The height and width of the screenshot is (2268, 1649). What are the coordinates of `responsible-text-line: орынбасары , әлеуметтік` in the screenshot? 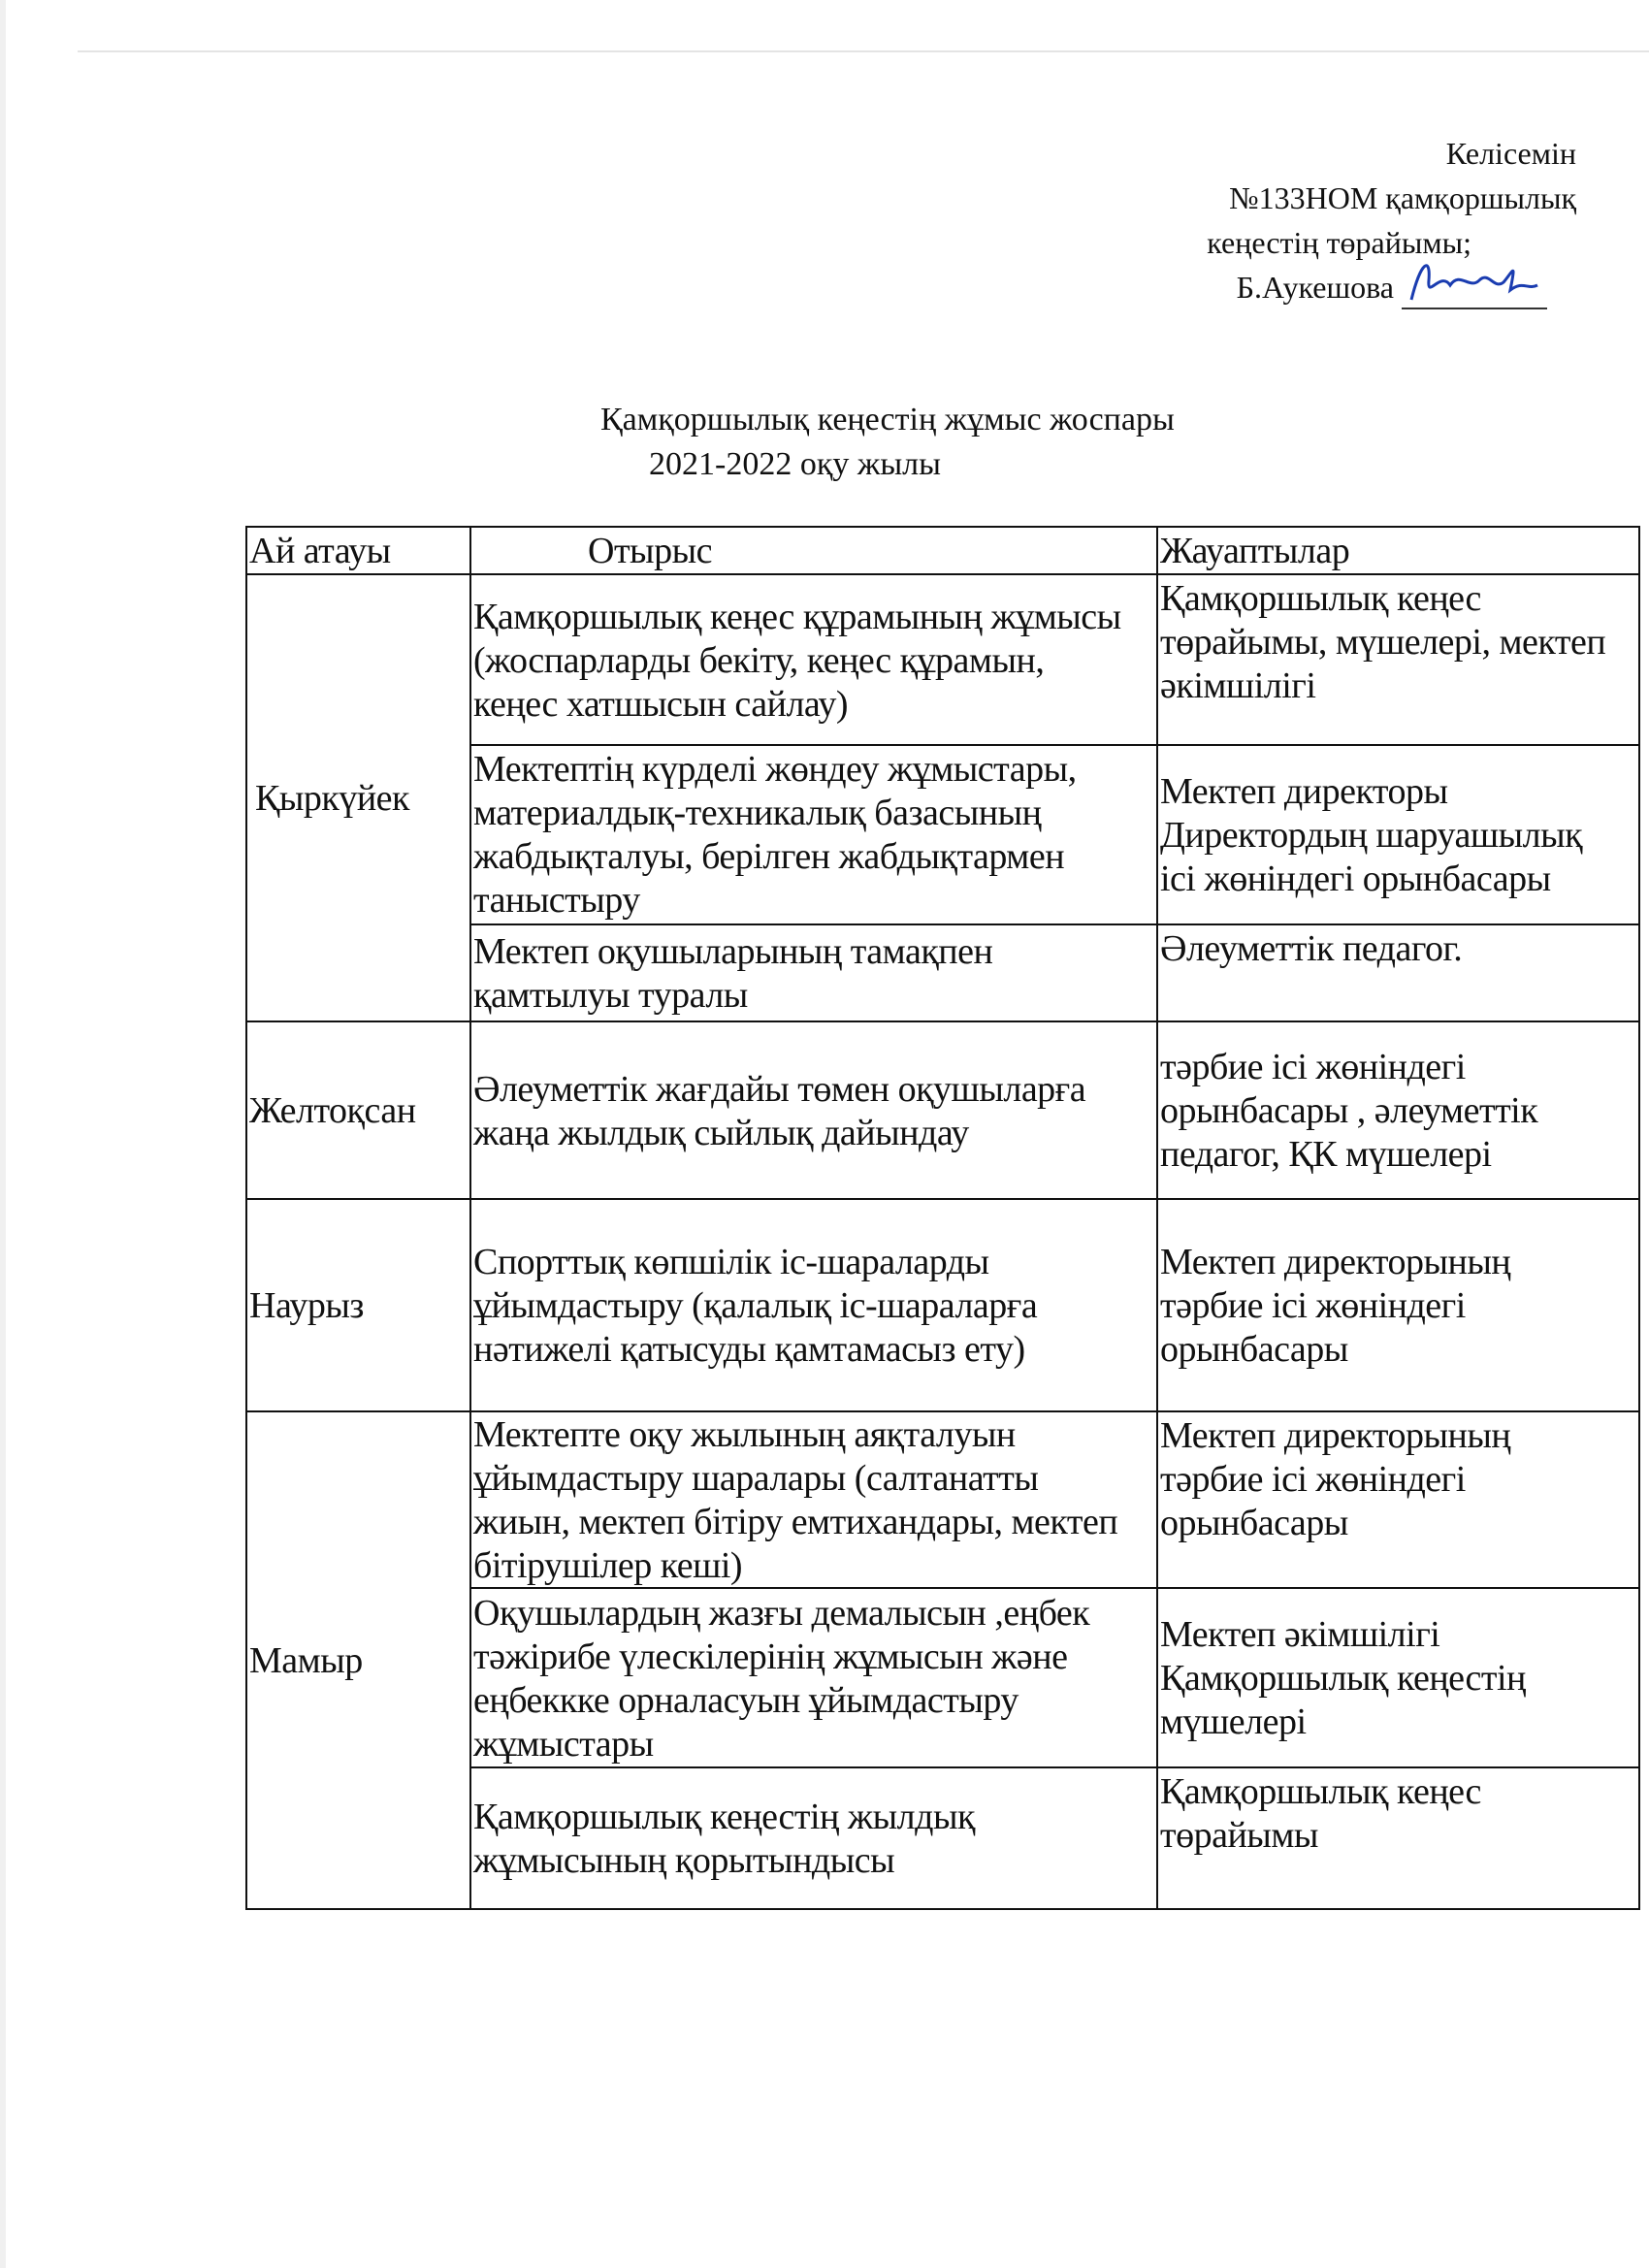 It's located at (1349, 1110).